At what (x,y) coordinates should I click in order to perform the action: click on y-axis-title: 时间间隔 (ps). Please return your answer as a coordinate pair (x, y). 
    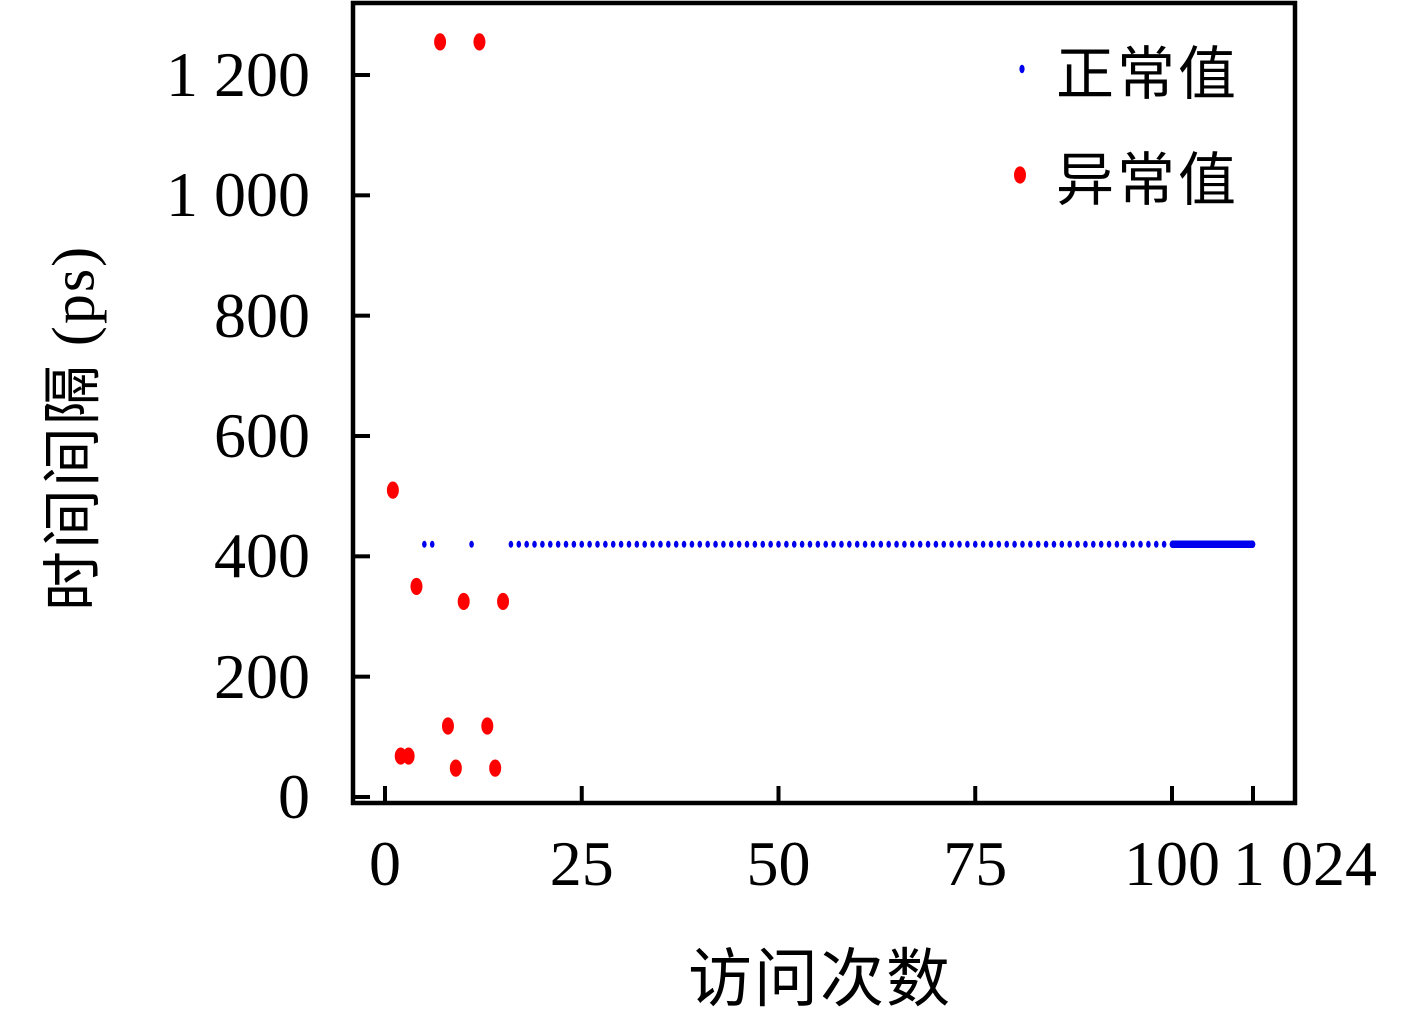
    Looking at the image, I should click on (73, 428).